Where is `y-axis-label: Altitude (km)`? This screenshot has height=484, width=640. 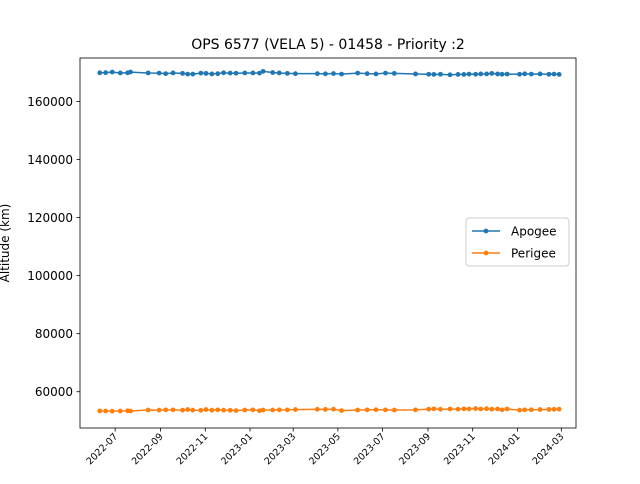
y-axis-label: Altitude (km) is located at coordinates (6, 243).